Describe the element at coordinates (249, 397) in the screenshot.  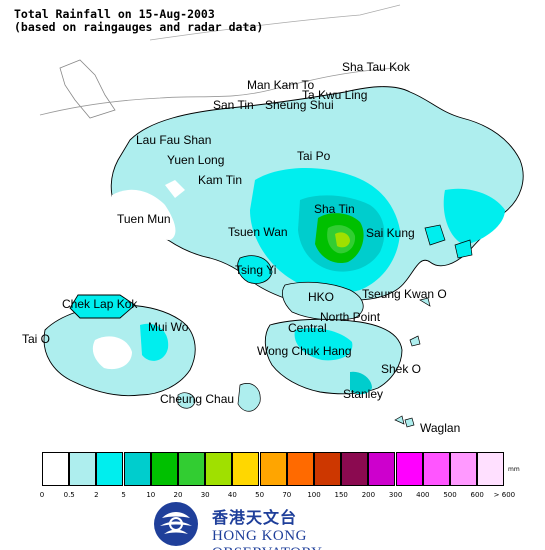
I see `lamma-island` at that location.